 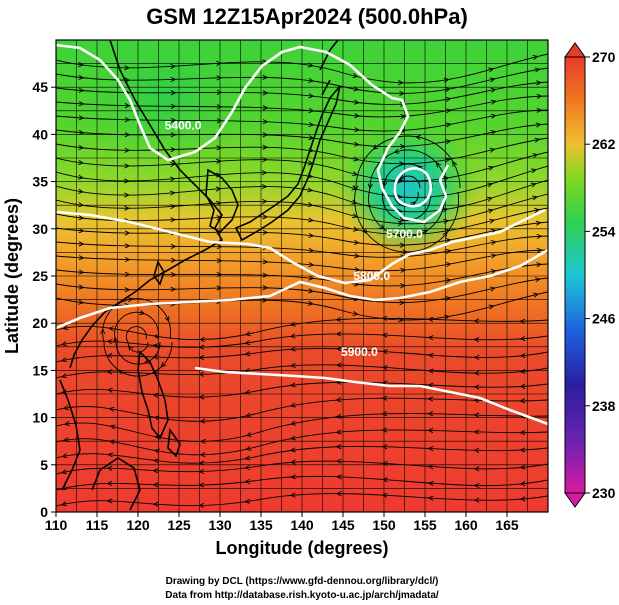 I want to click on colorbar-tick-label: 238, so click(x=604, y=406).